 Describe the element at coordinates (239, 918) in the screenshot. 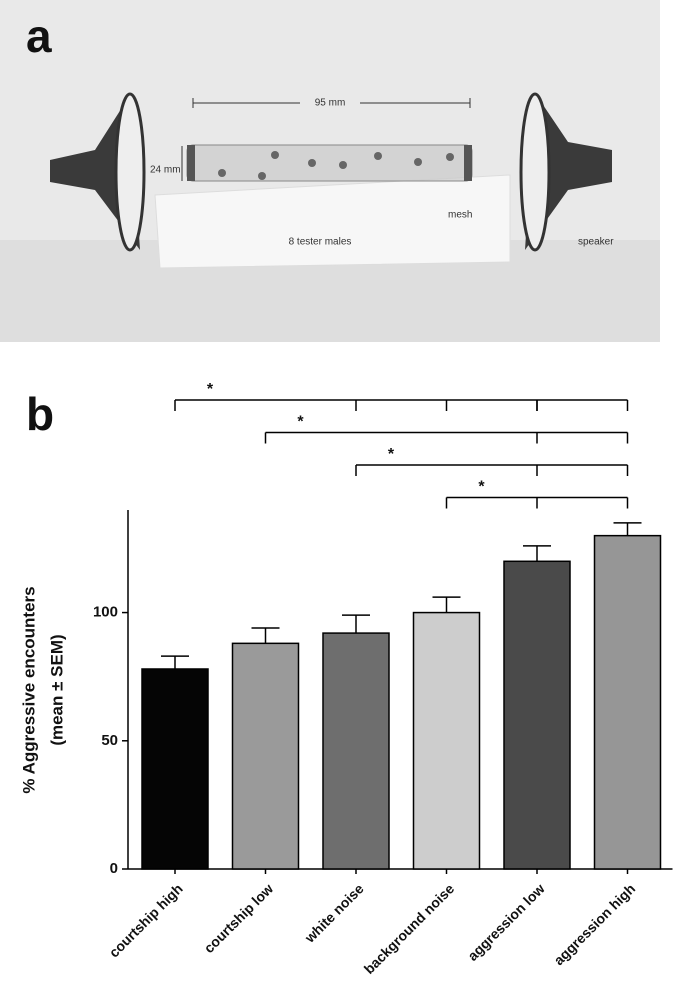

I see `x-tick-label: courtship low` at that location.